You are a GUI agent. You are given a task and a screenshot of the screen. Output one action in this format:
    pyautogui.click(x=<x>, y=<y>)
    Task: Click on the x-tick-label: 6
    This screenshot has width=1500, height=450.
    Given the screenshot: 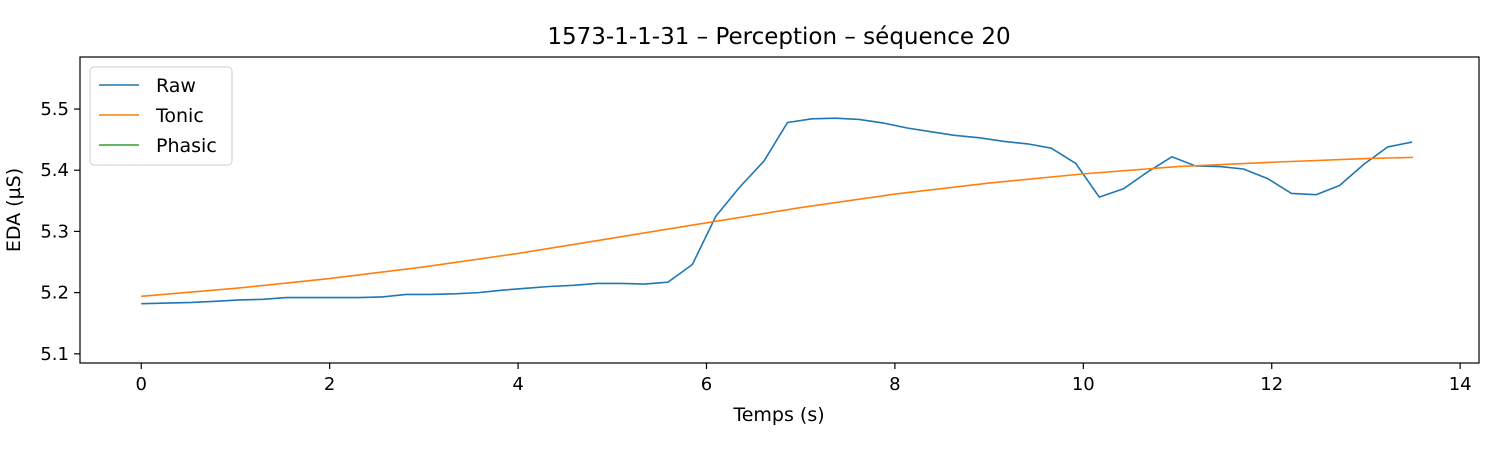 What is the action you would take?
    pyautogui.click(x=706, y=384)
    